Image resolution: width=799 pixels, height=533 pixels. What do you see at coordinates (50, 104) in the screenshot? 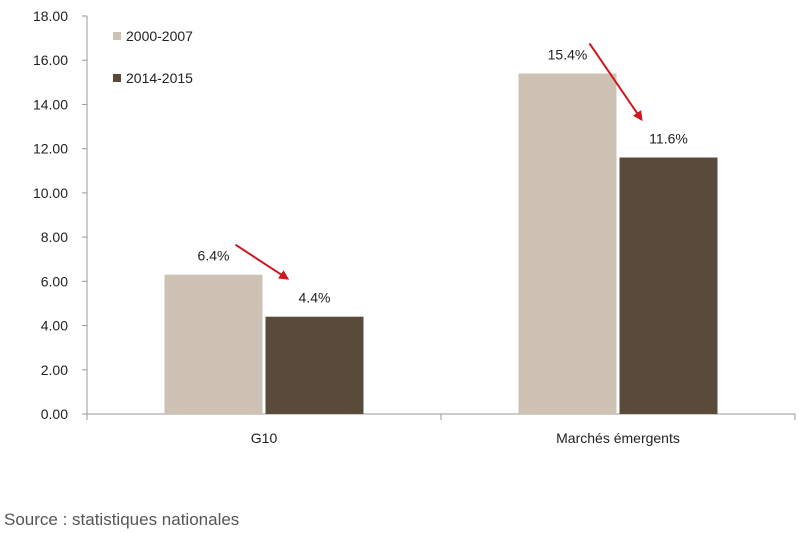
I see `y-tick-label: 14.00` at bounding box center [50, 104].